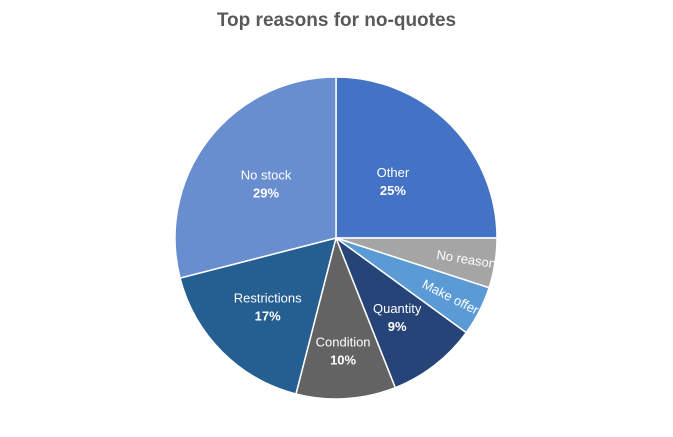  I want to click on slice-label-group: Other 25%, so click(393, 181).